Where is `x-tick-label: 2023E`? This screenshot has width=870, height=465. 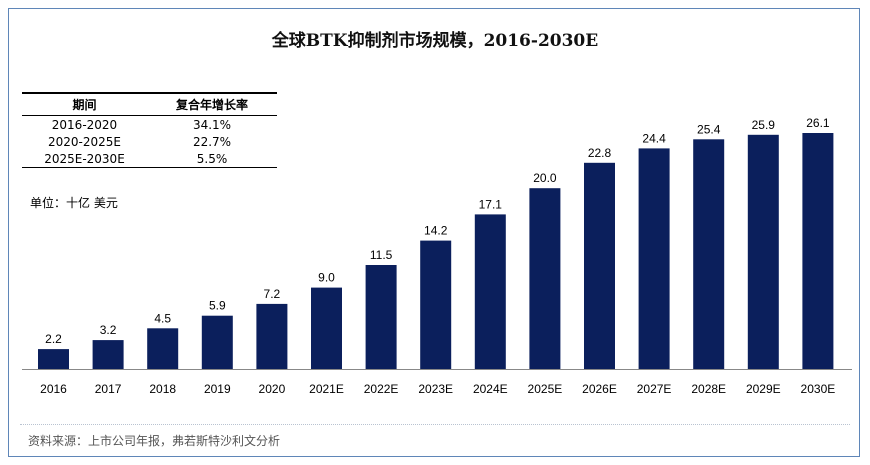 x-tick-label: 2023E is located at coordinates (435, 389).